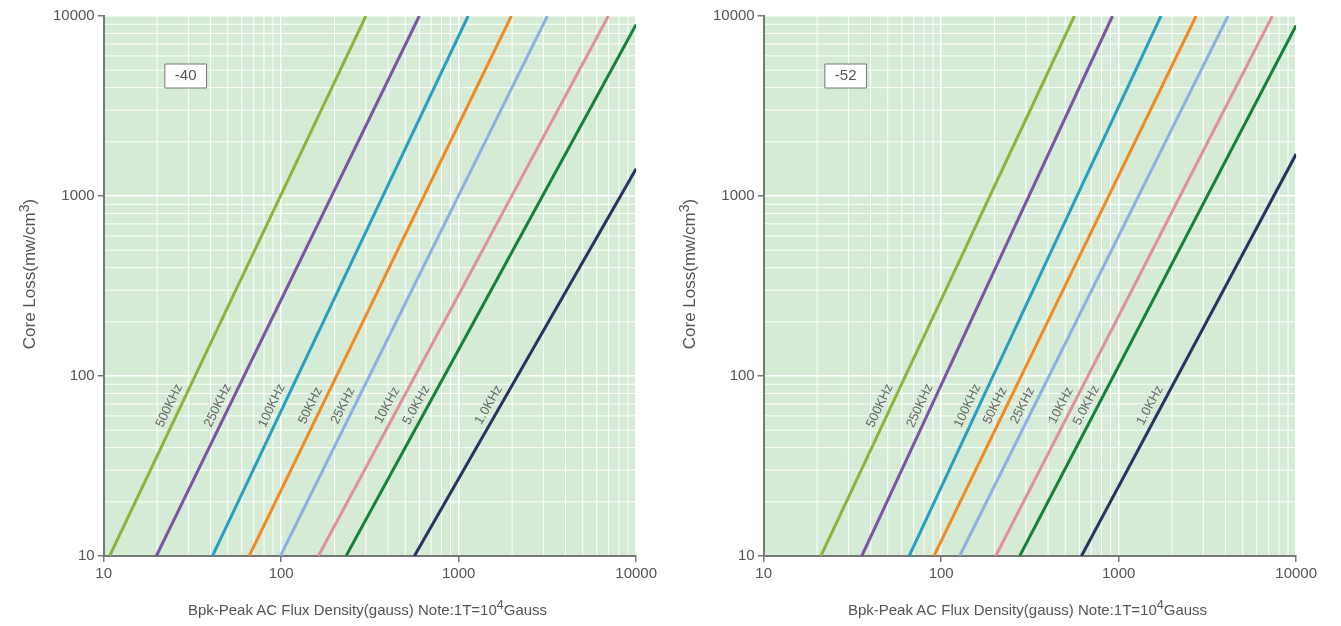 The height and width of the screenshot is (626, 1341). I want to click on annotation: -52, so click(845, 75).